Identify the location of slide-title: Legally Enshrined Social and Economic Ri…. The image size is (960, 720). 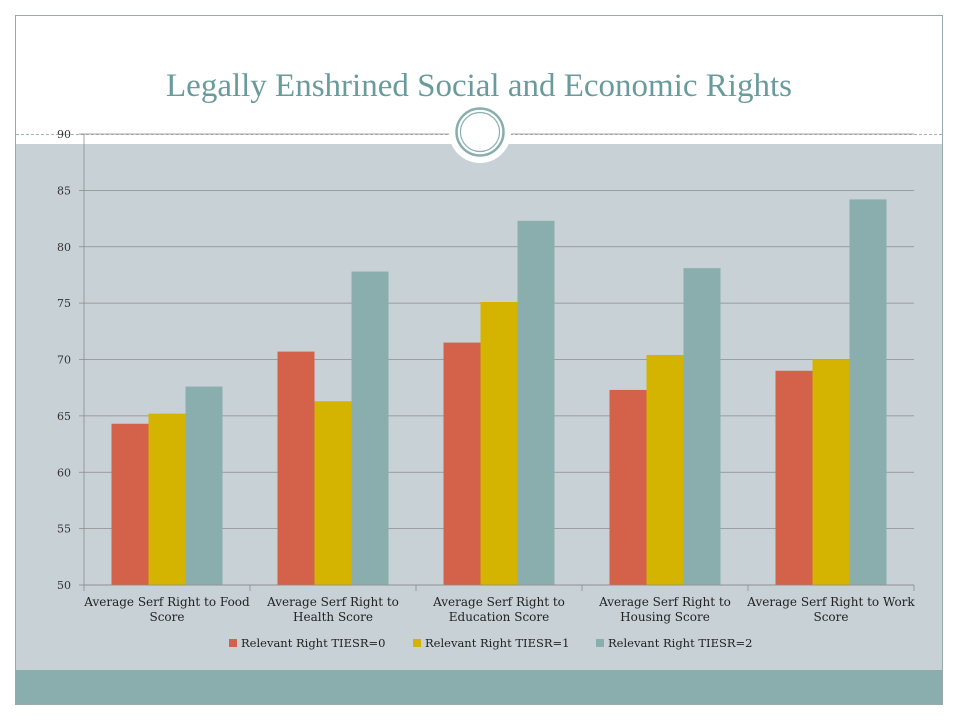
(479, 86).